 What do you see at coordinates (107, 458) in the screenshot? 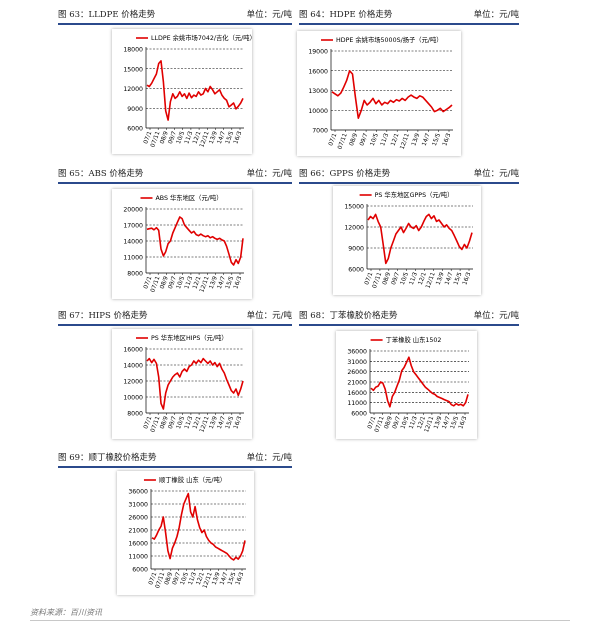
I see `panel-title: 图 69：顺丁橡胶价格走势` at bounding box center [107, 458].